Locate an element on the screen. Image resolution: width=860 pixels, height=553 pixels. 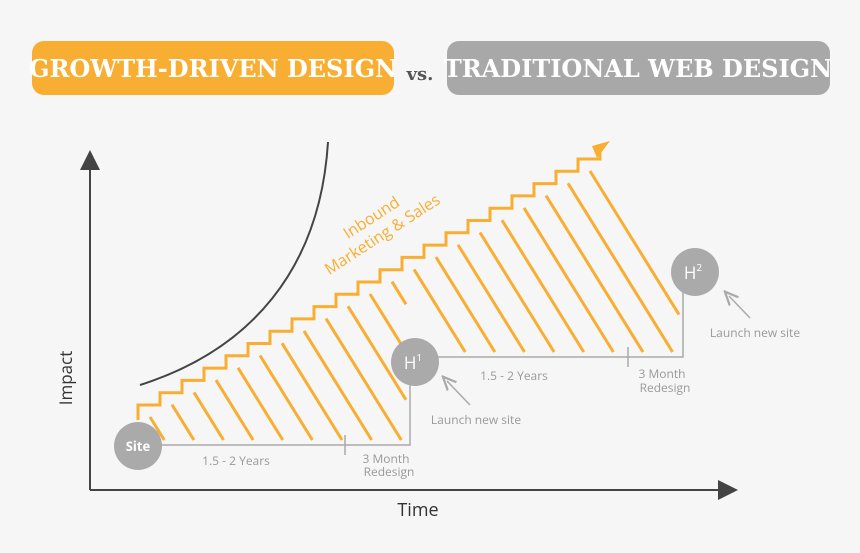
gdd-label: GROWTH-DRIVEN DESIGN is located at coordinates (213, 68).